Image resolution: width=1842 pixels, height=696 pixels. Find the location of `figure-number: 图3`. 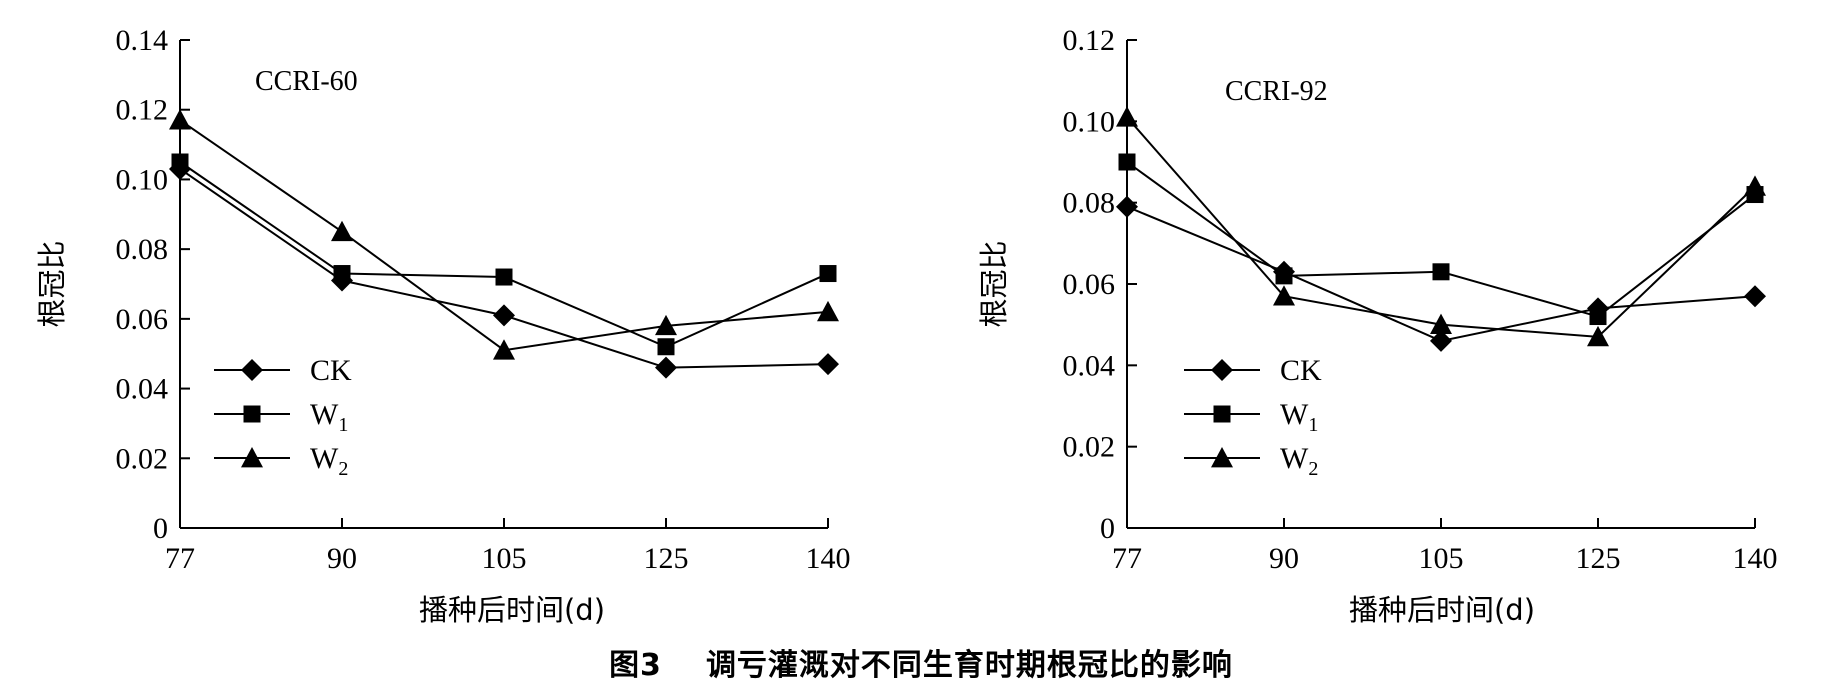

figure-number: 图3 is located at coordinates (635, 665).